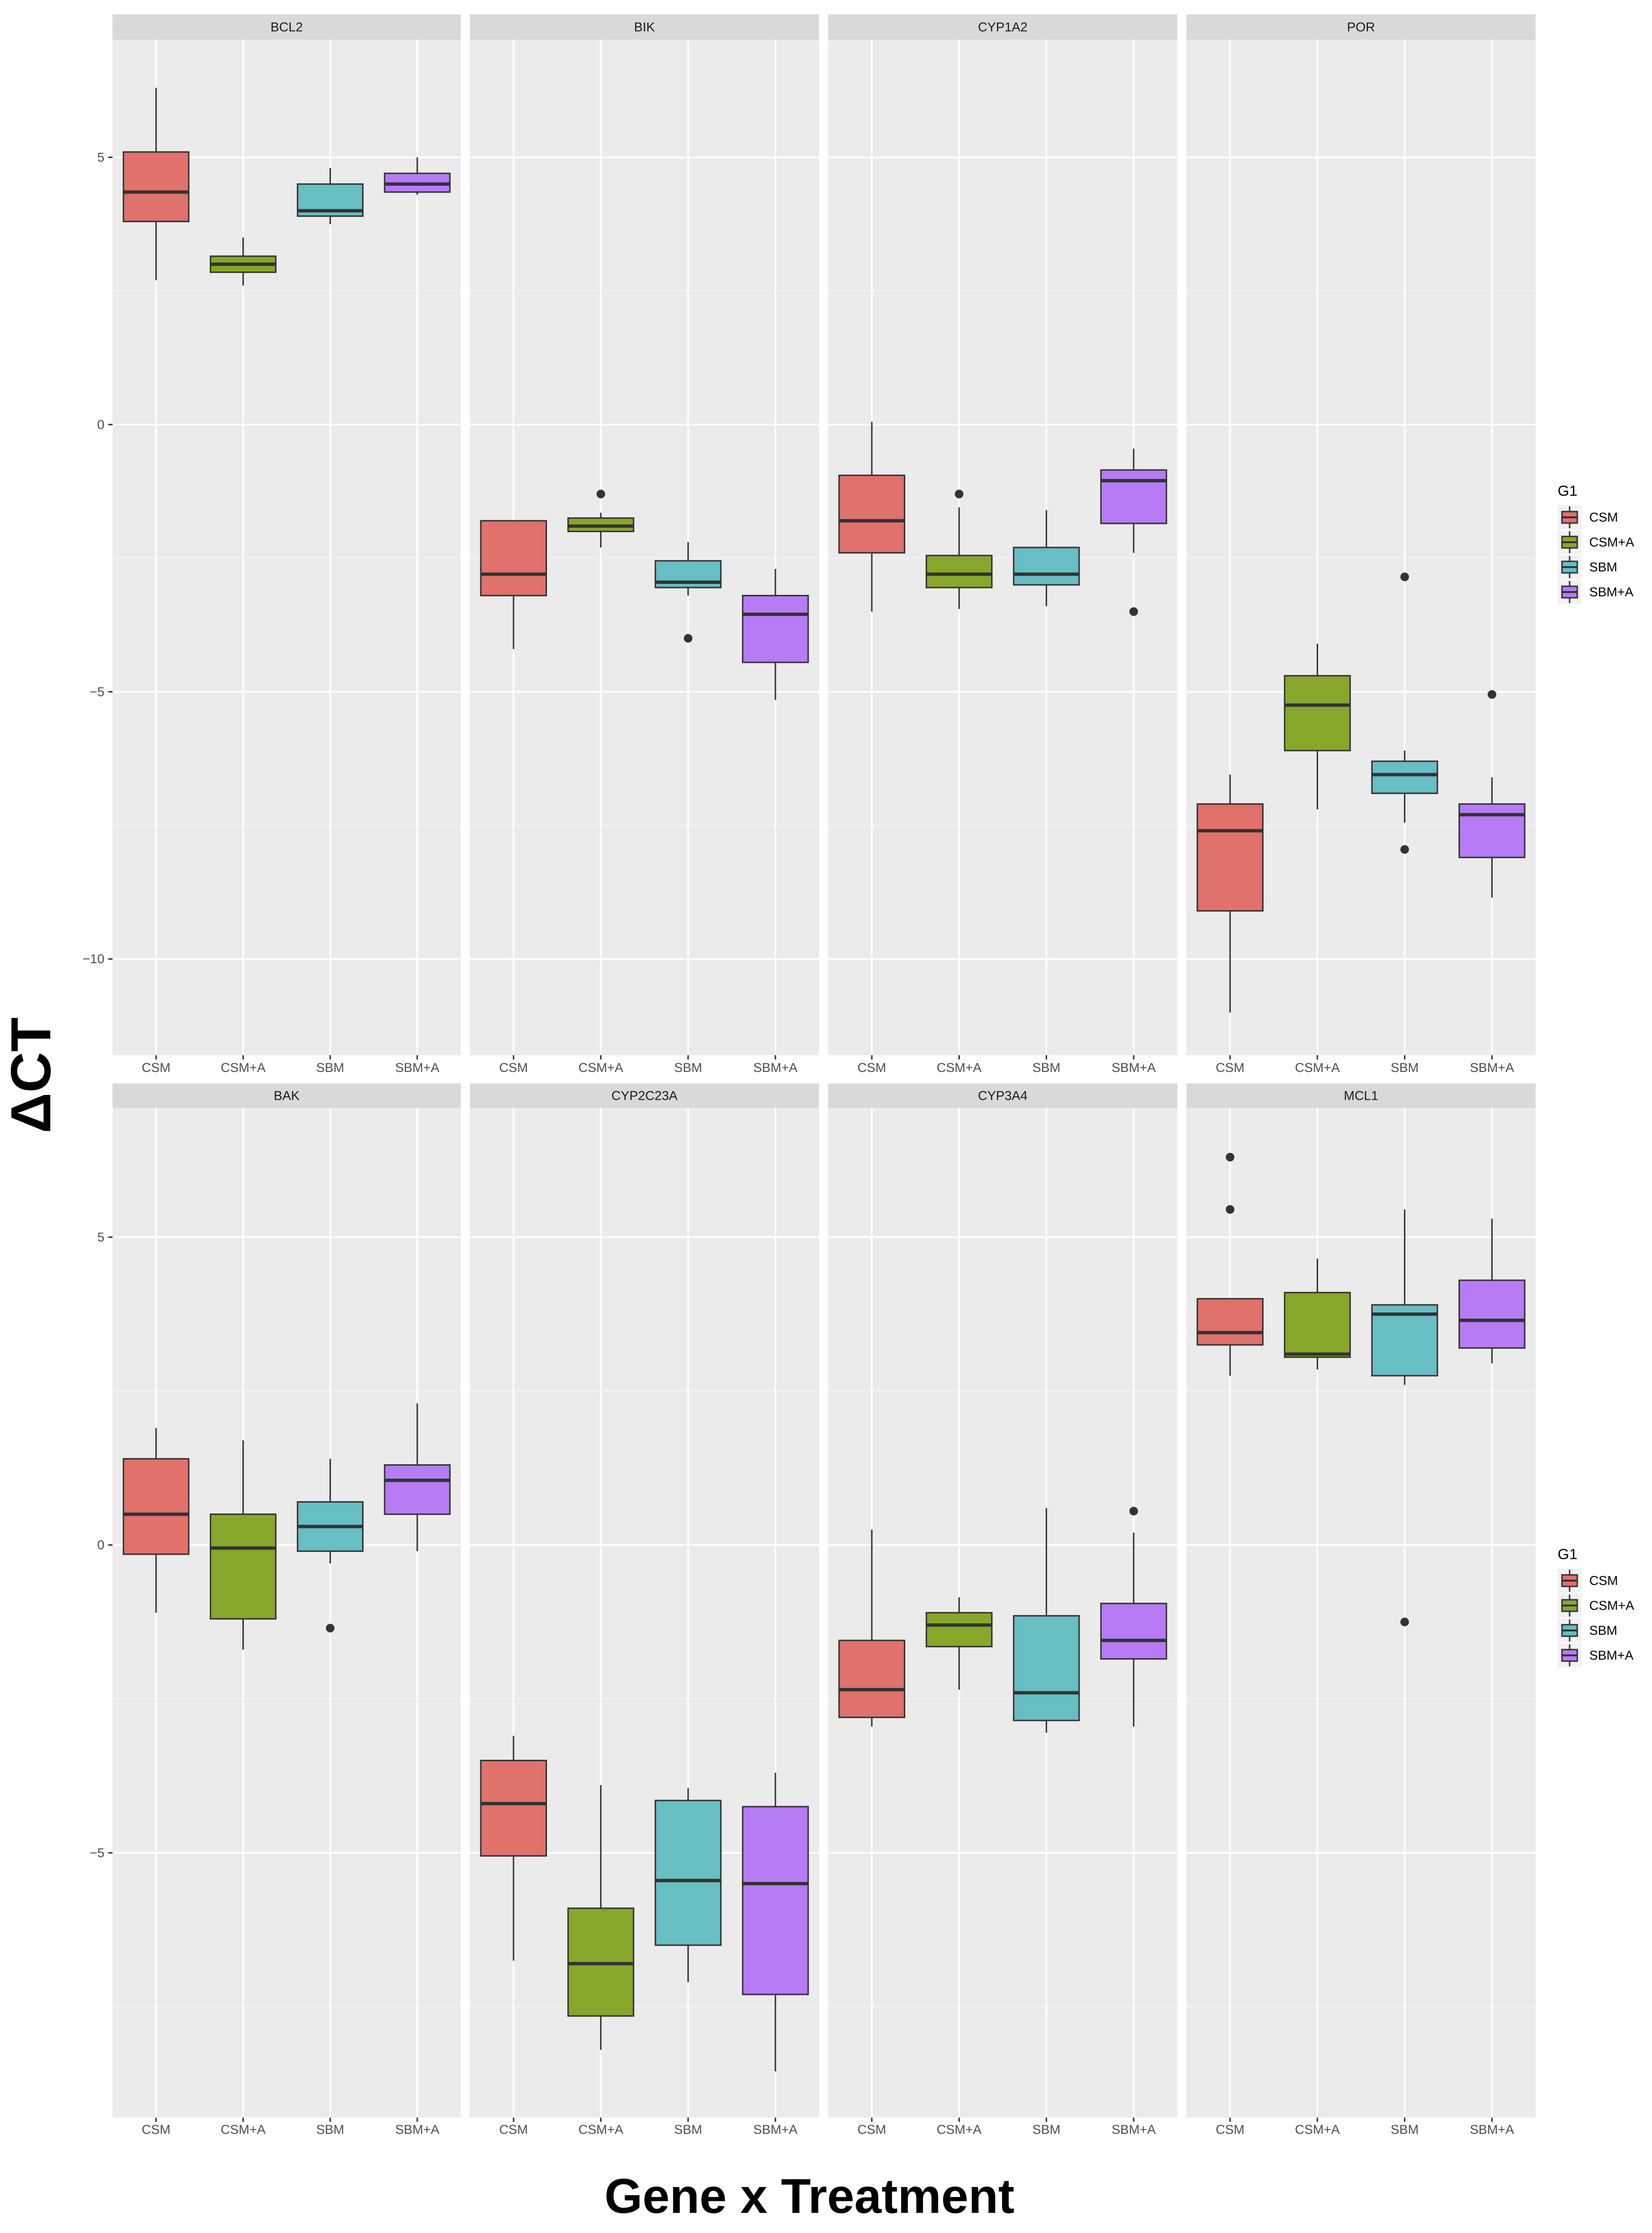  What do you see at coordinates (100, 424) in the screenshot?
I see `y-tick-label: 0` at bounding box center [100, 424].